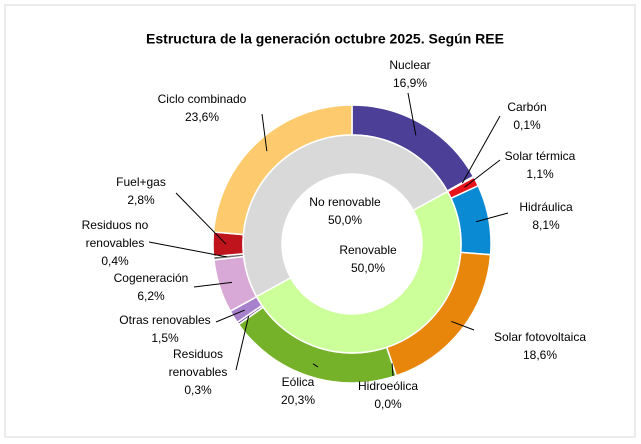  I want to click on label-name: Cogeneración, so click(151, 278).